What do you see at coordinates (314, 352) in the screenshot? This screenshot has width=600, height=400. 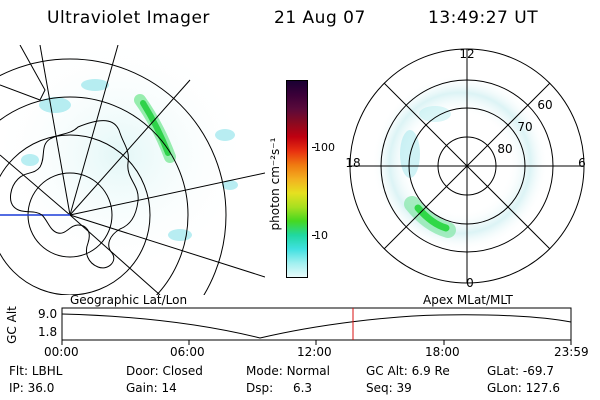 I see `timeline-xtick-2: 12:00` at bounding box center [314, 352].